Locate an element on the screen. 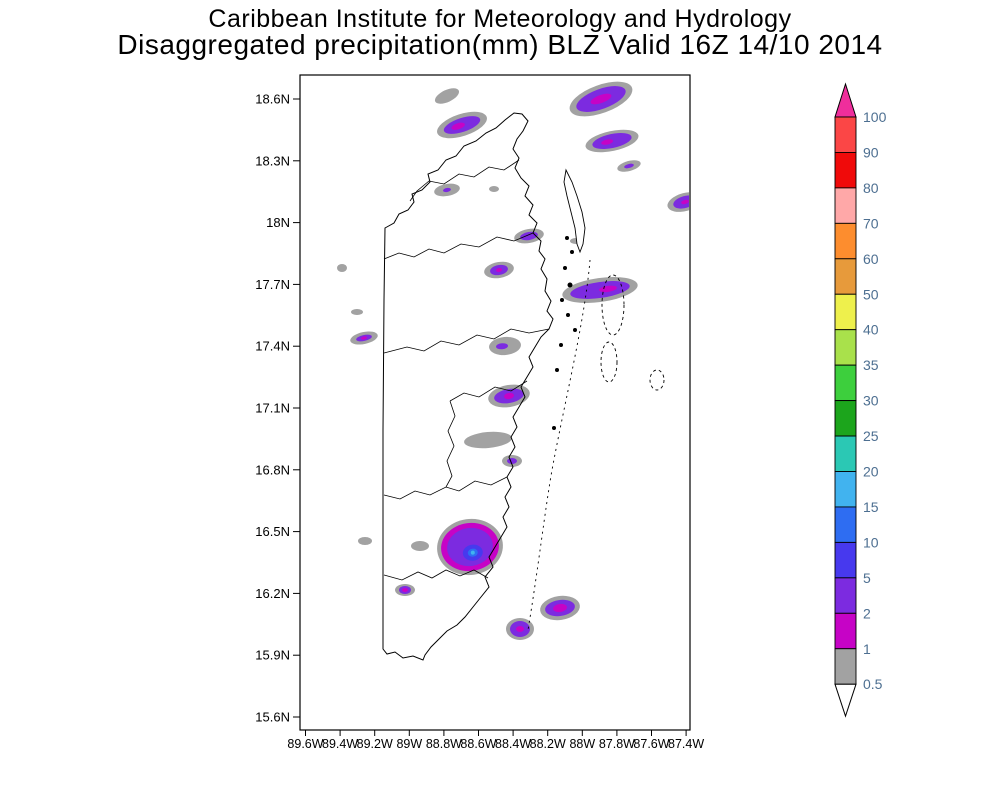  y-tick-label: 18.3N is located at coordinates (272, 160).